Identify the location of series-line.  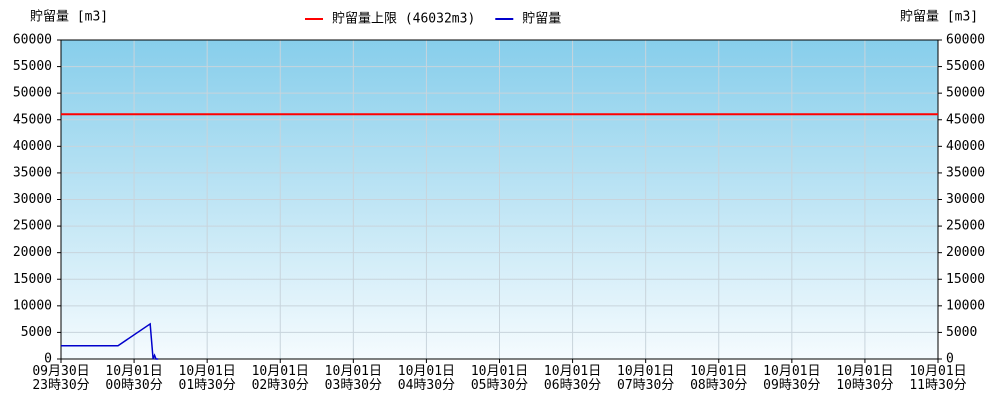
(110, 341).